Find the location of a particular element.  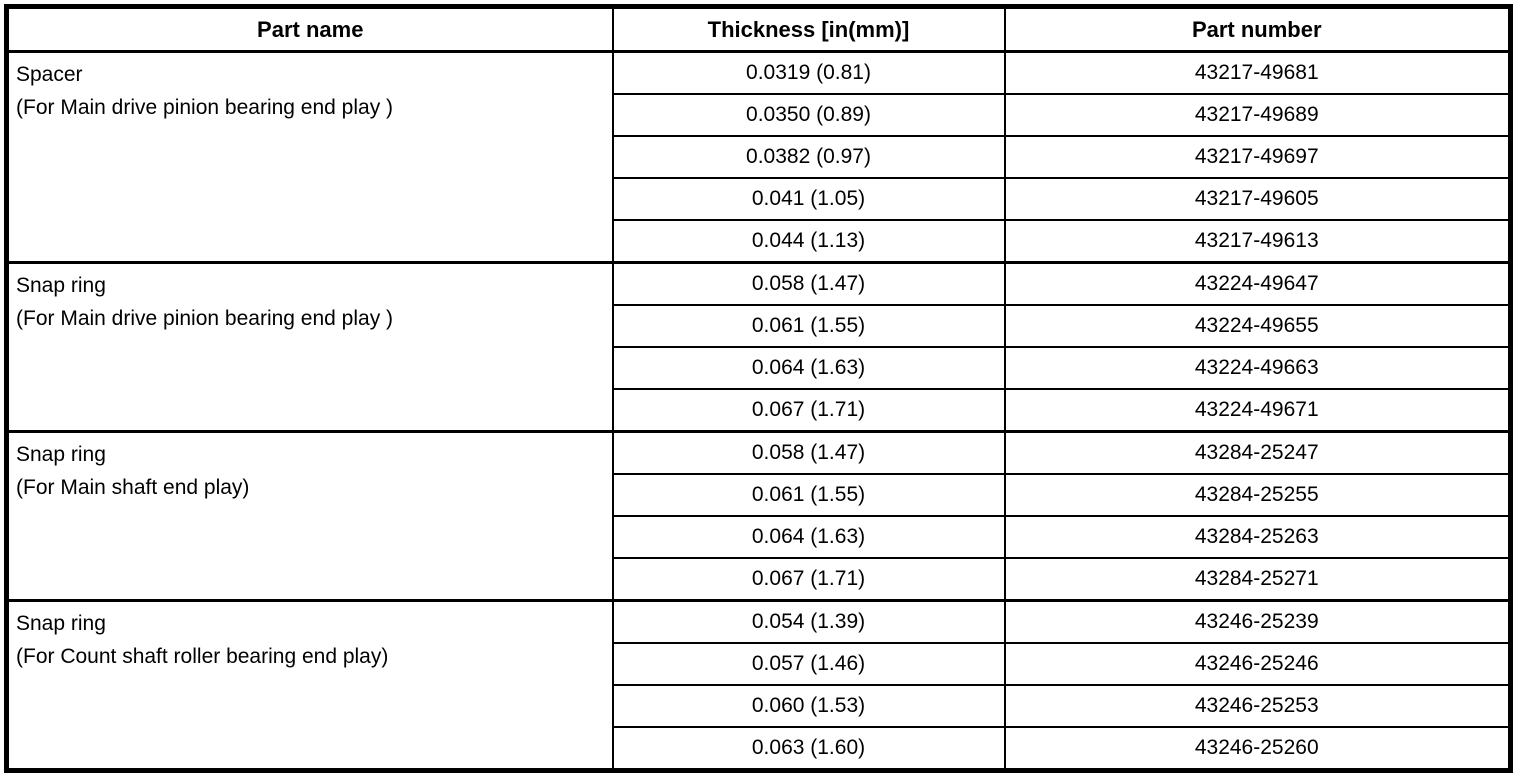

header-row: Part name Thickness [in(mm)] Part number is located at coordinates (758, 29).